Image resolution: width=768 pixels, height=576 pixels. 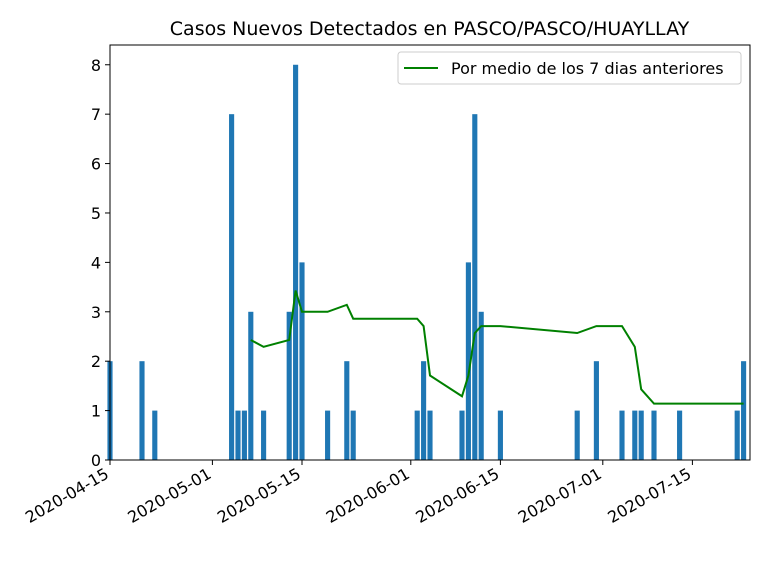 I want to click on y-tick-label: 4, so click(x=96, y=262).